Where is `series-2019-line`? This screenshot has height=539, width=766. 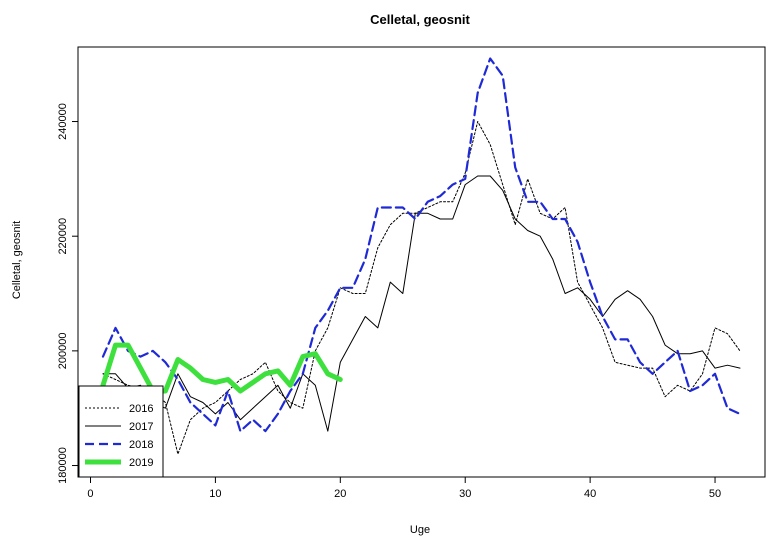
series-2019-line is located at coordinates (221, 368).